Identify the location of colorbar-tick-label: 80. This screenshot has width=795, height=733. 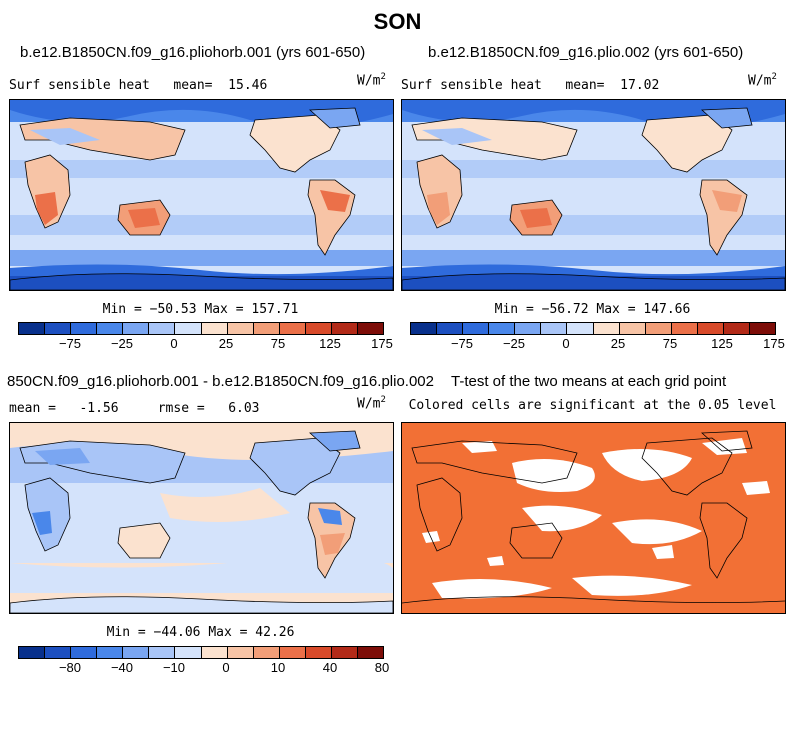
(382, 667).